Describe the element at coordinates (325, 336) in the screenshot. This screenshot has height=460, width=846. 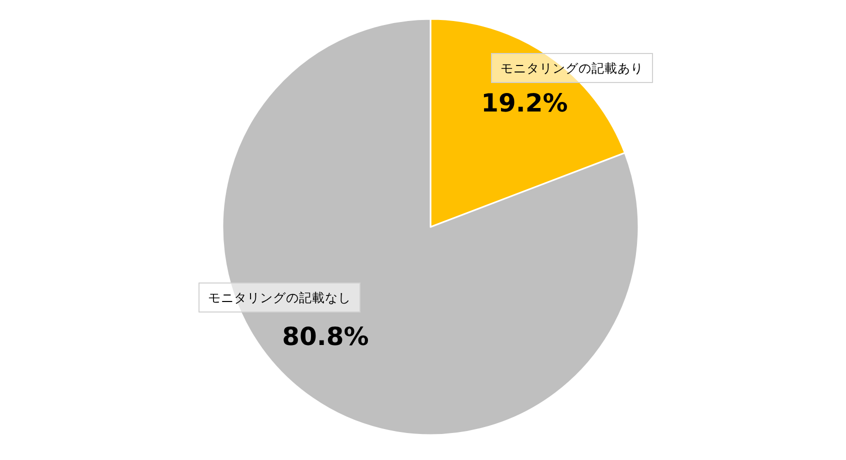
I see `data-label: 80.8%` at that location.